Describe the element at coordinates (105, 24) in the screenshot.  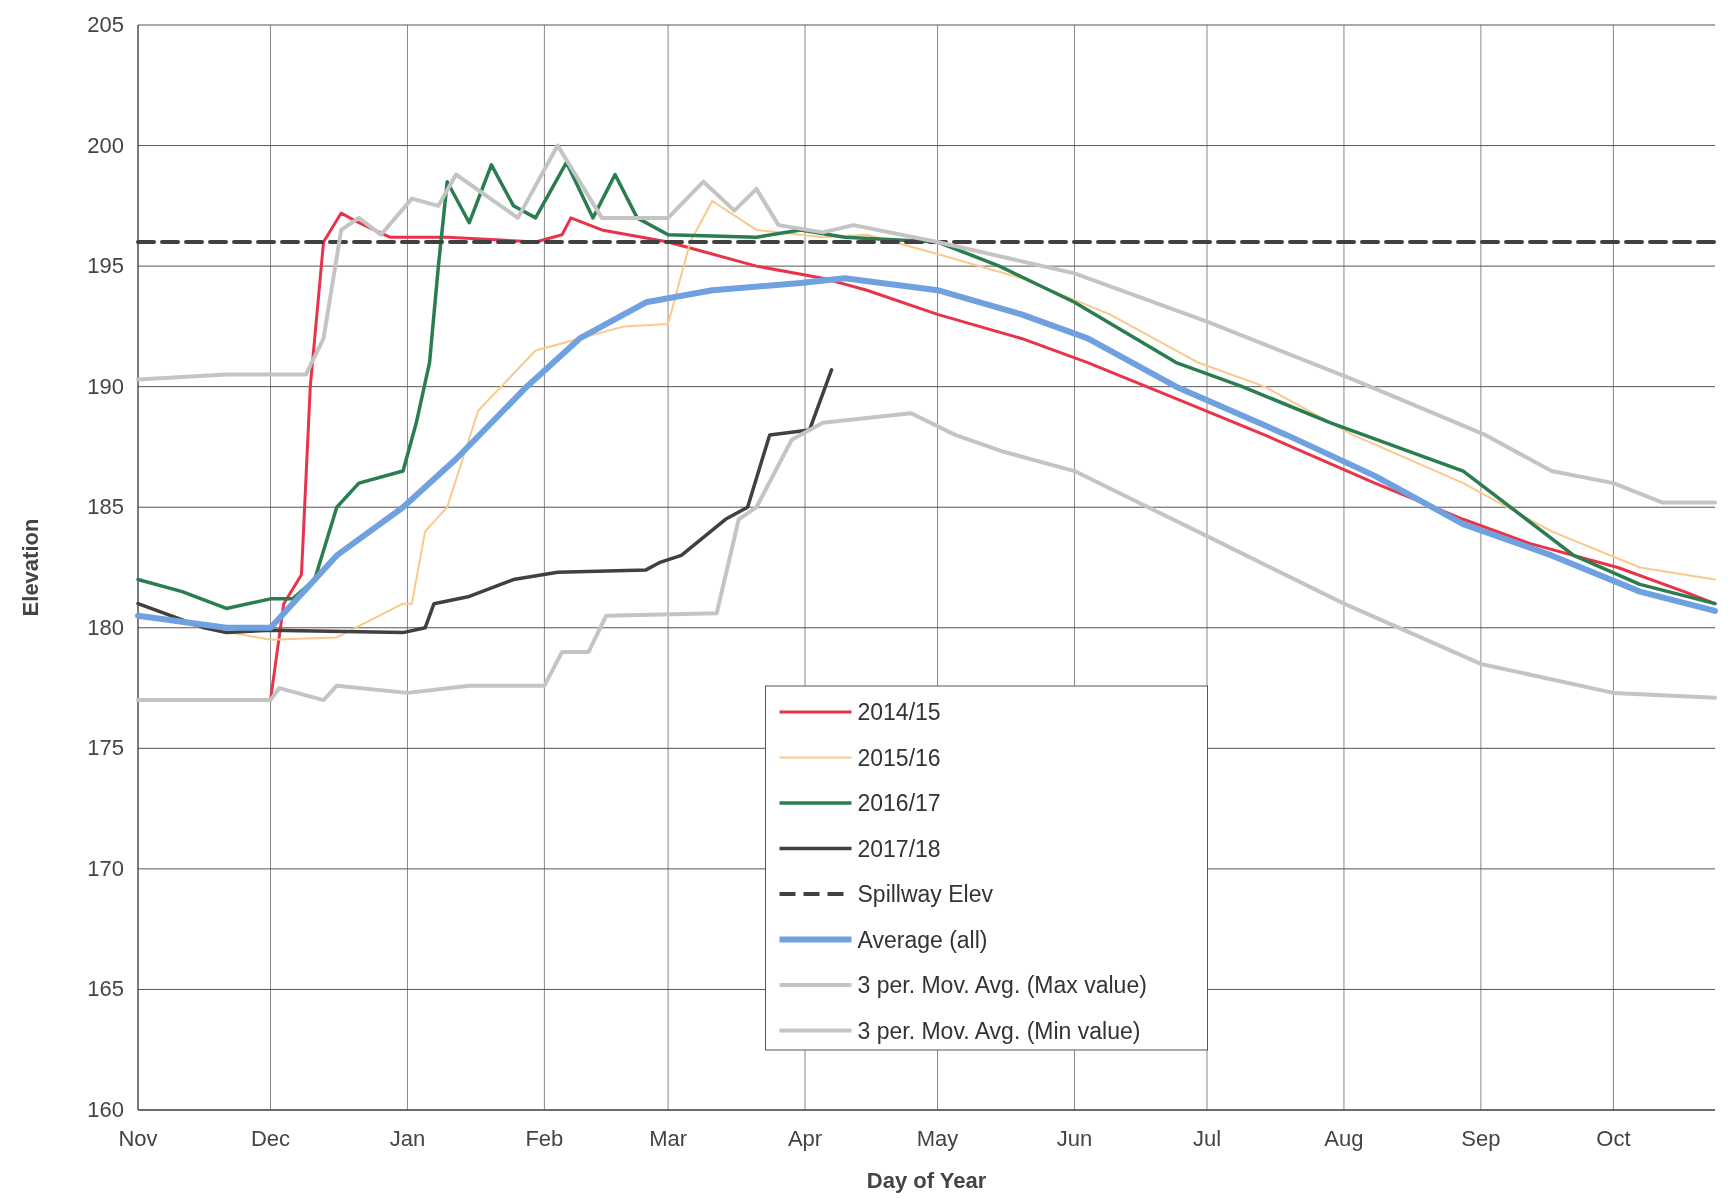
I see `y-tick-label: 205` at that location.